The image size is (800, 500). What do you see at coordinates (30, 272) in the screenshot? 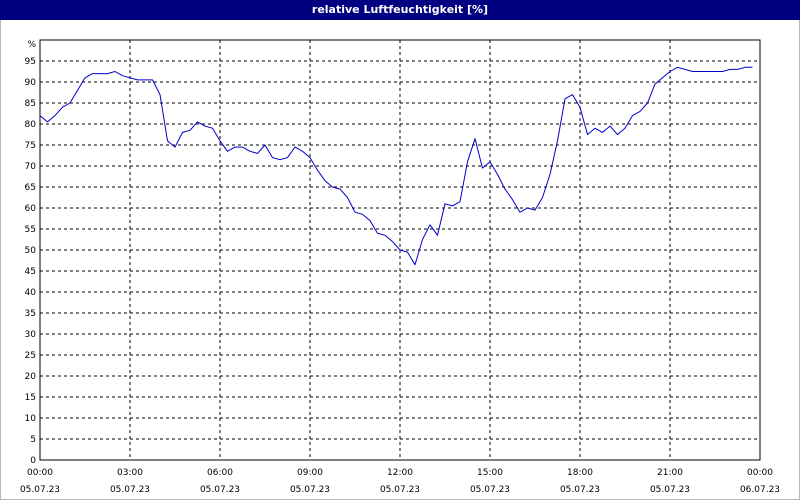
I see `y-tick-label: 45` at bounding box center [30, 272].